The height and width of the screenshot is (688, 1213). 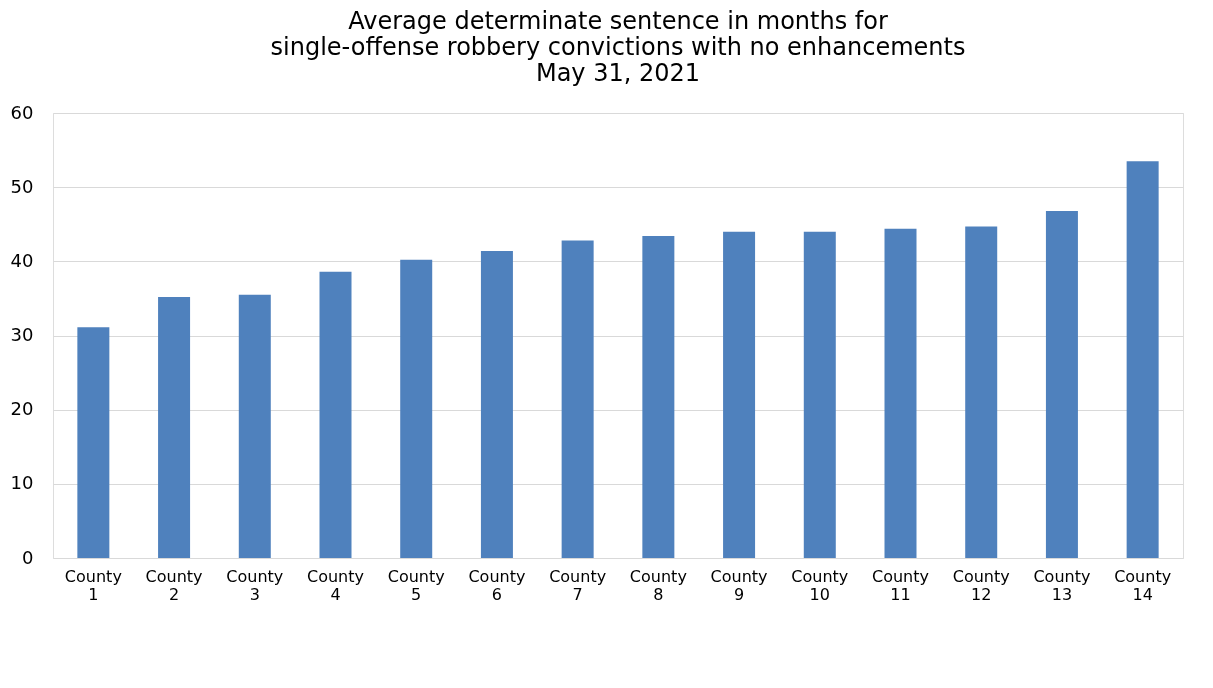 What do you see at coordinates (22, 260) in the screenshot?
I see `y-tick-label: 40` at bounding box center [22, 260].